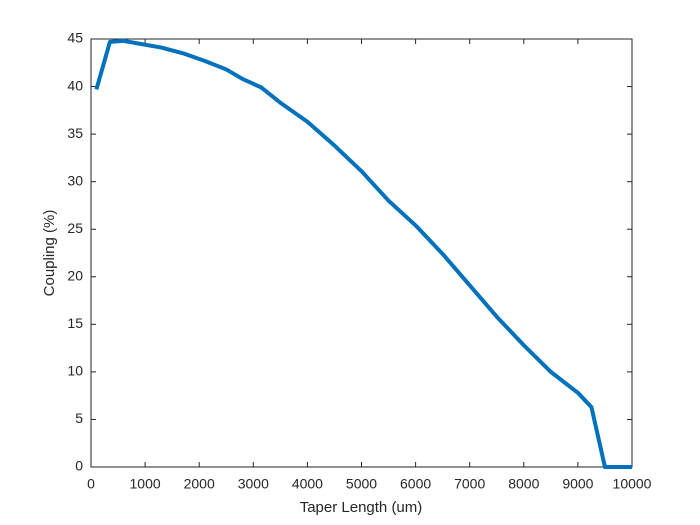 Image resolution: width=700 pixels, height=525 pixels. What do you see at coordinates (199, 484) in the screenshot?
I see `x-tick-label: 2000` at bounding box center [199, 484].